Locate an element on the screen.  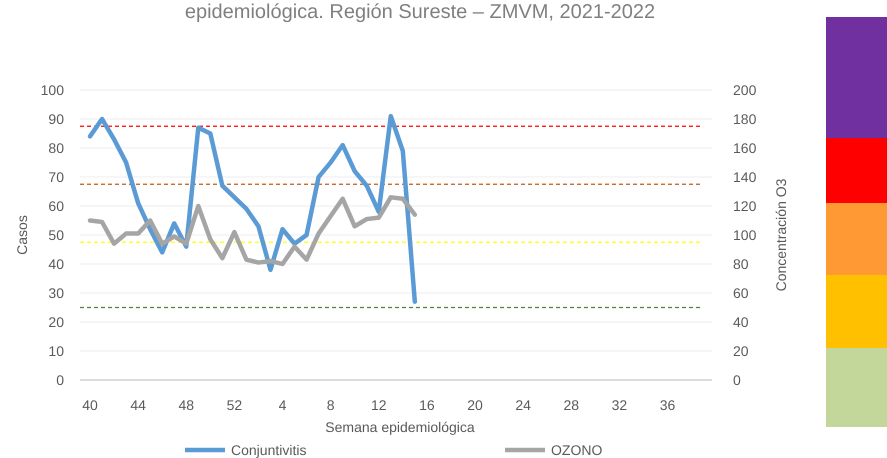
x-tick-label: 40 is located at coordinates (90, 405).